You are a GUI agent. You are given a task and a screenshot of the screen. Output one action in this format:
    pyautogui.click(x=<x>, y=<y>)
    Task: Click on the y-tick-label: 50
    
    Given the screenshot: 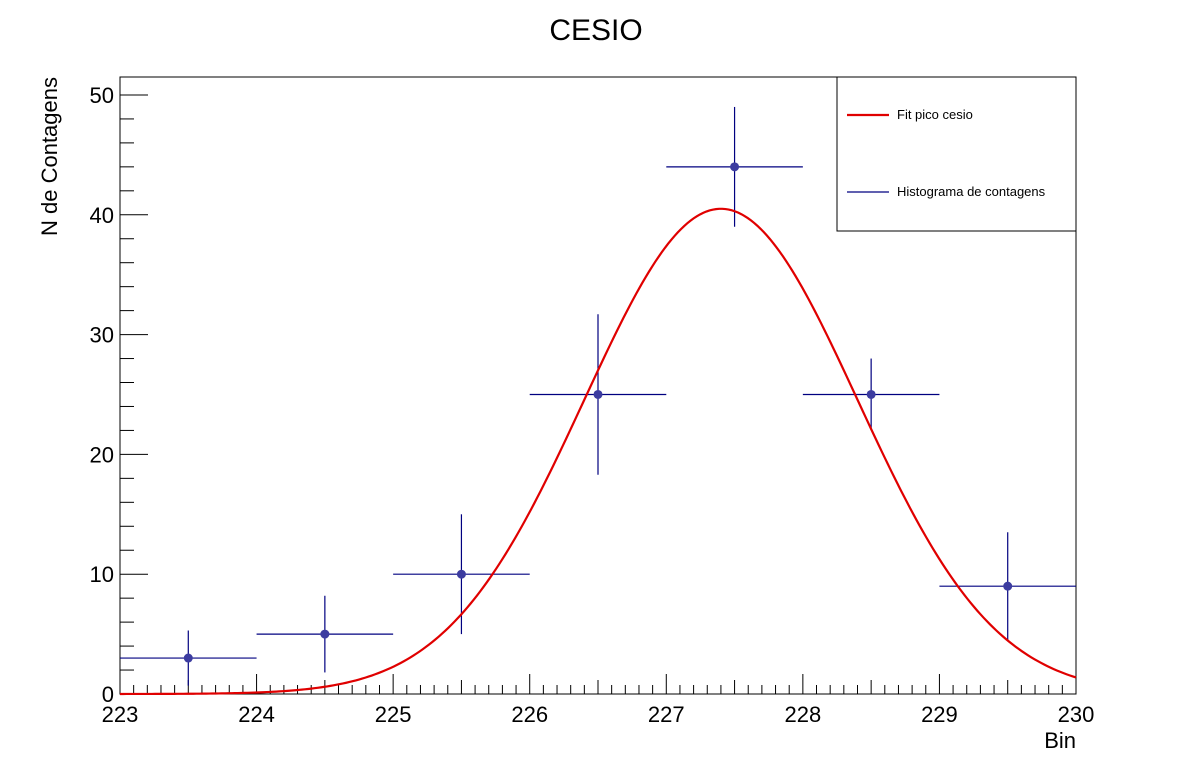 What is the action you would take?
    pyautogui.click(x=102, y=95)
    